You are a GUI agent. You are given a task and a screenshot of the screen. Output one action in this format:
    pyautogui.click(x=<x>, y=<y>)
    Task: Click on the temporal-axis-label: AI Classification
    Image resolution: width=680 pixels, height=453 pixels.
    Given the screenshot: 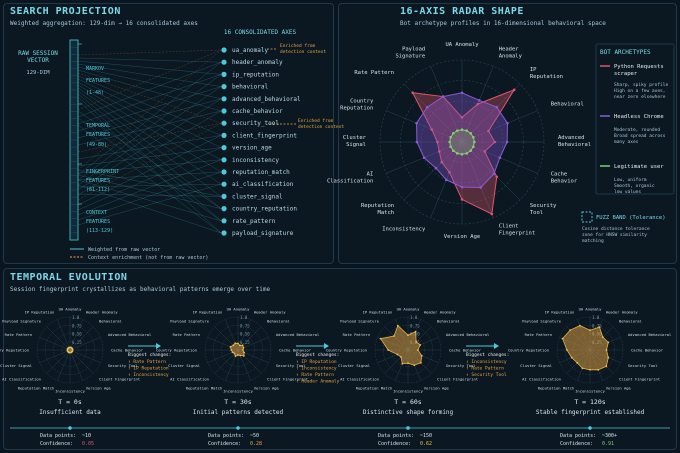 What is the action you would take?
    pyautogui.click(x=189, y=378)
    